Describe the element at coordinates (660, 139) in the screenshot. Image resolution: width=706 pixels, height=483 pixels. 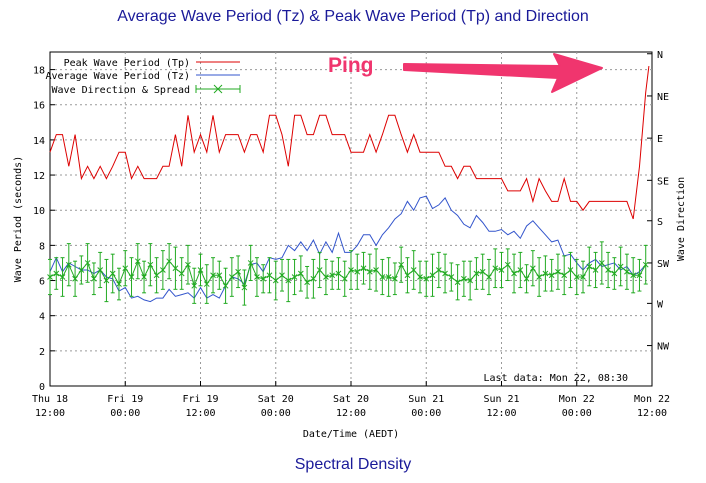
I see `direction-tick-label: E` at that location.